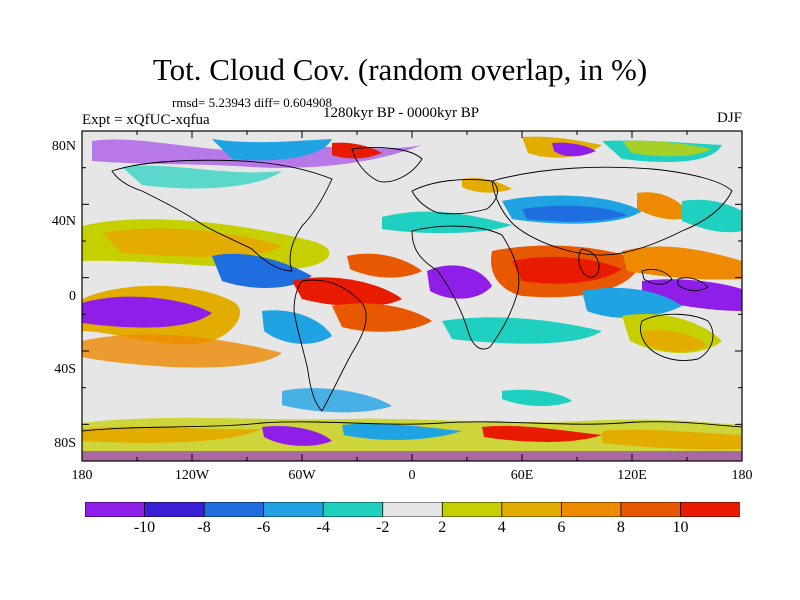  I want to click on colorbar, so click(412, 509).